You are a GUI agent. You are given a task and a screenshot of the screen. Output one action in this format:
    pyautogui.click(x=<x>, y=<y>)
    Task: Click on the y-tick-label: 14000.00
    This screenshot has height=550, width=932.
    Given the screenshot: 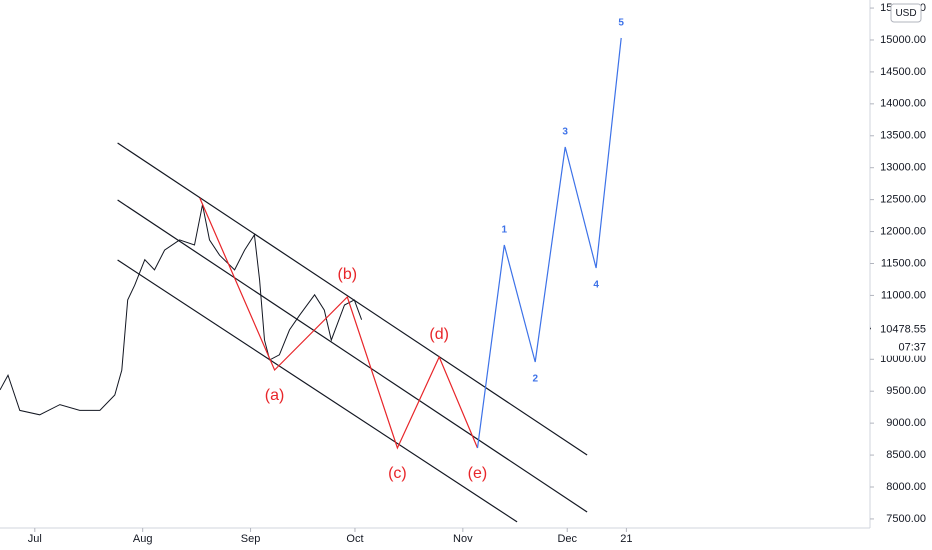 What is the action you would take?
    pyautogui.click(x=903, y=104)
    